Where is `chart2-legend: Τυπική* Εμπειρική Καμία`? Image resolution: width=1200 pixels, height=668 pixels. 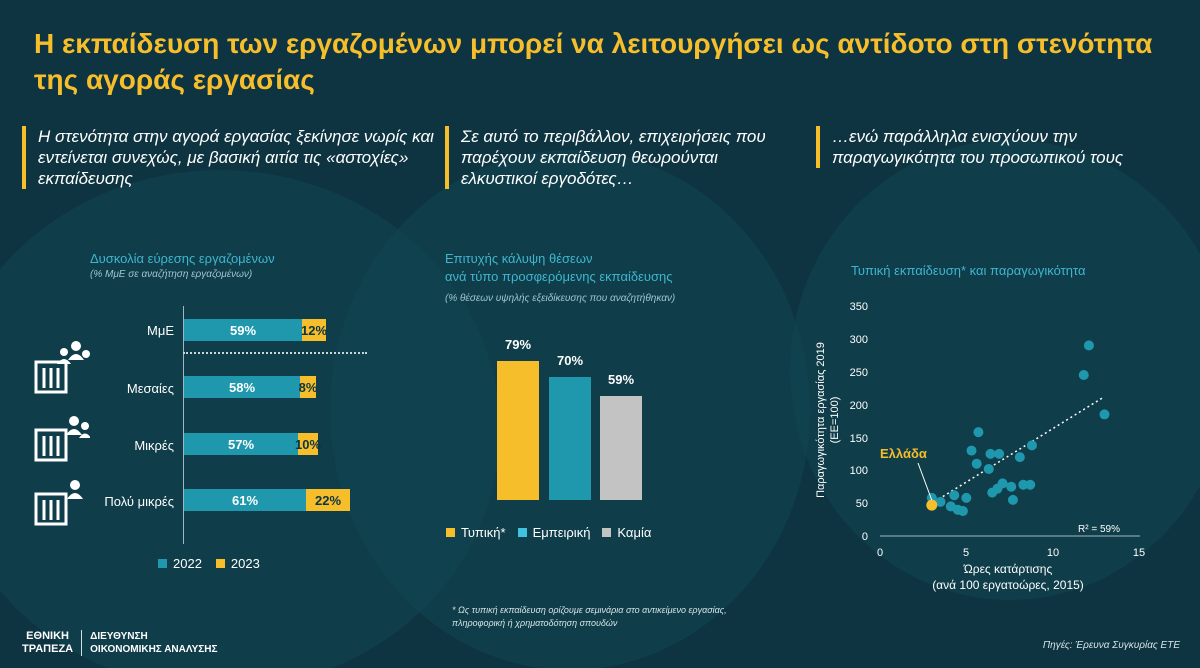
chart2-legend: Τυπική* Εμπειρική Καμία is located at coordinates (548, 532).